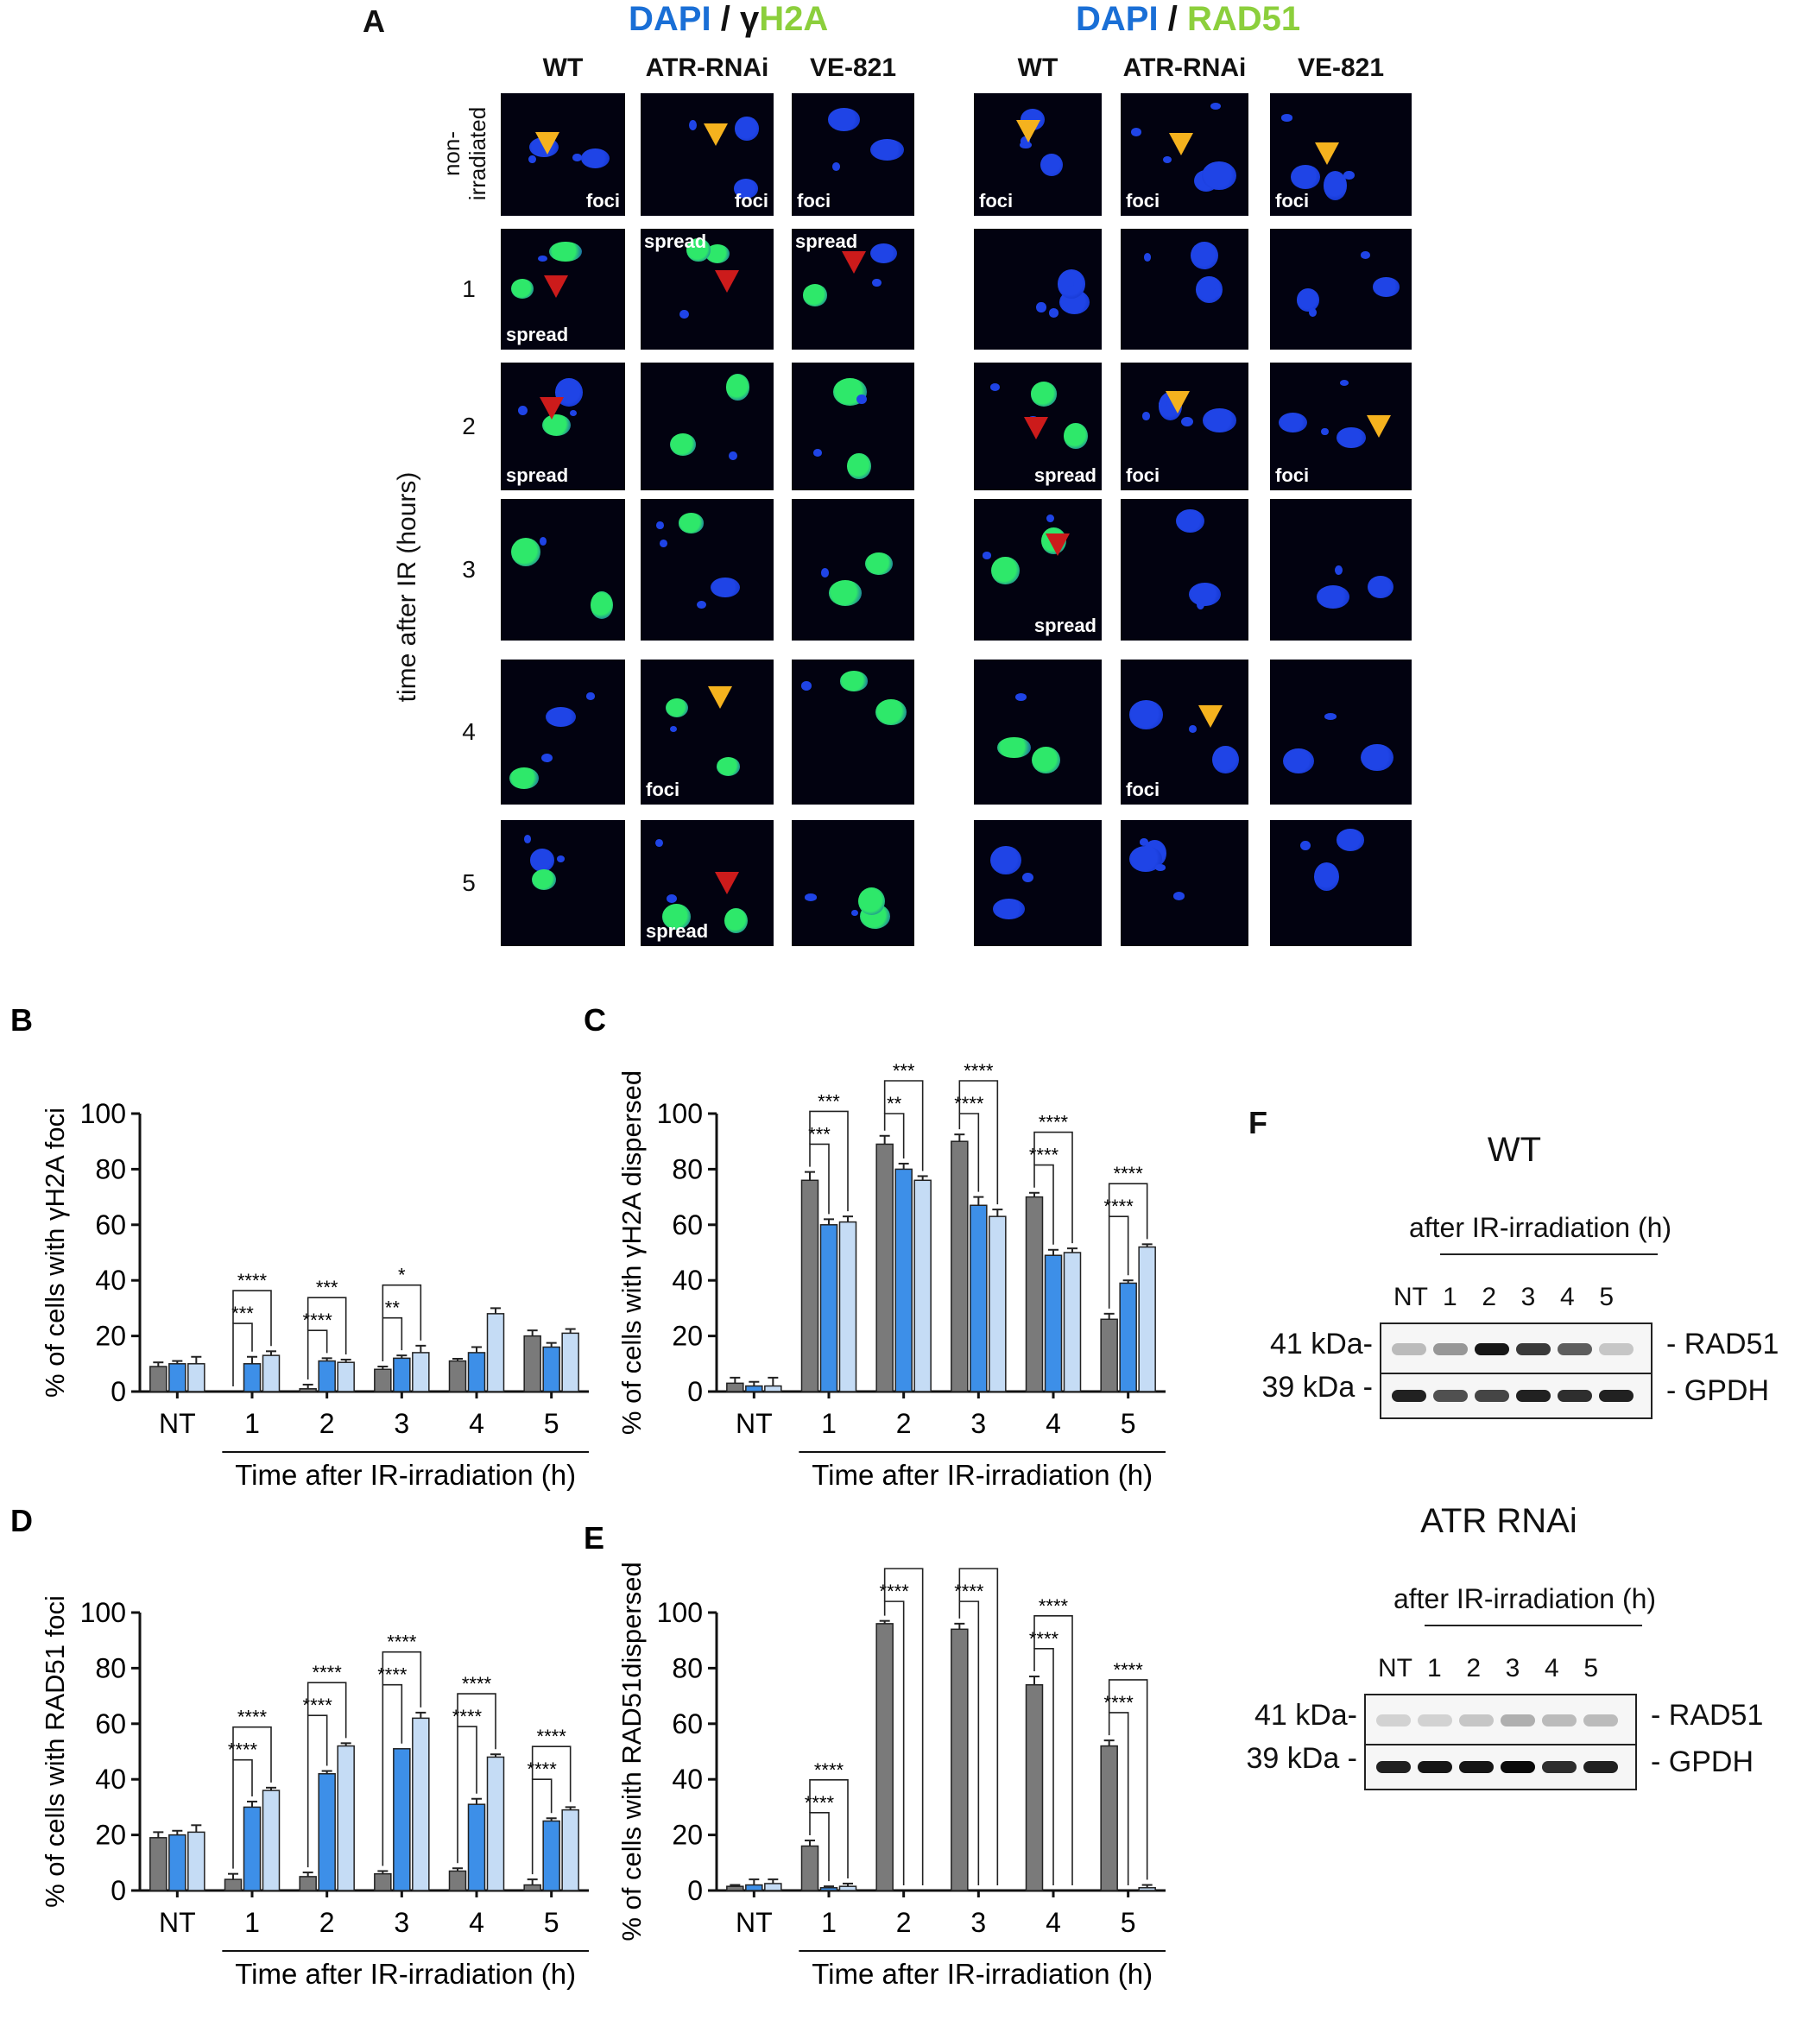 Image resolution: width=1820 pixels, height=2020 pixels. What do you see at coordinates (1512, 1668) in the screenshot?
I see `lane-label: 3` at bounding box center [1512, 1668].